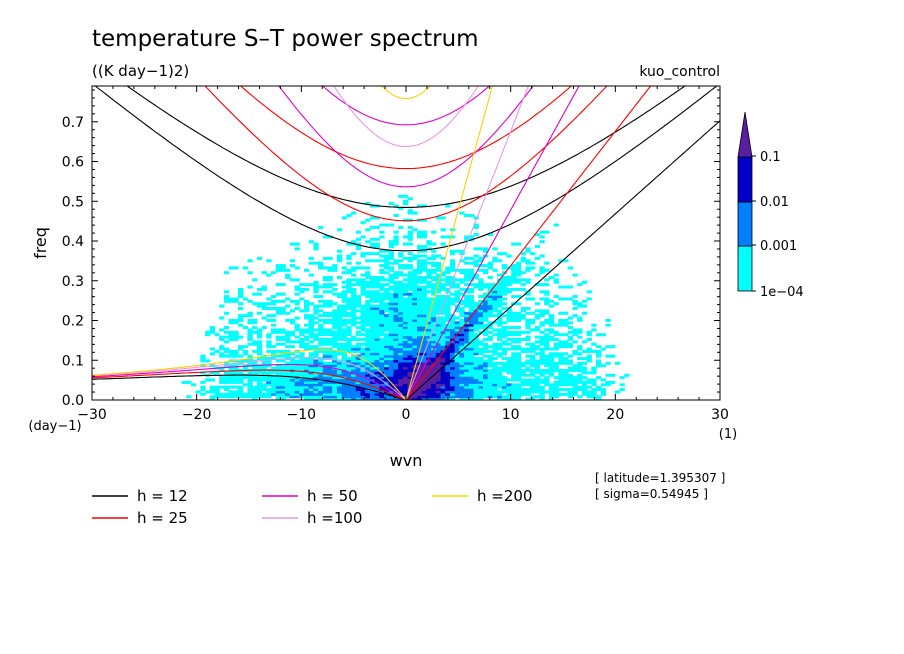 Image resolution: width=904 pixels, height=654 pixels. Describe the element at coordinates (774, 202) in the screenshot. I see `colorbar-label: 0.01` at that location.